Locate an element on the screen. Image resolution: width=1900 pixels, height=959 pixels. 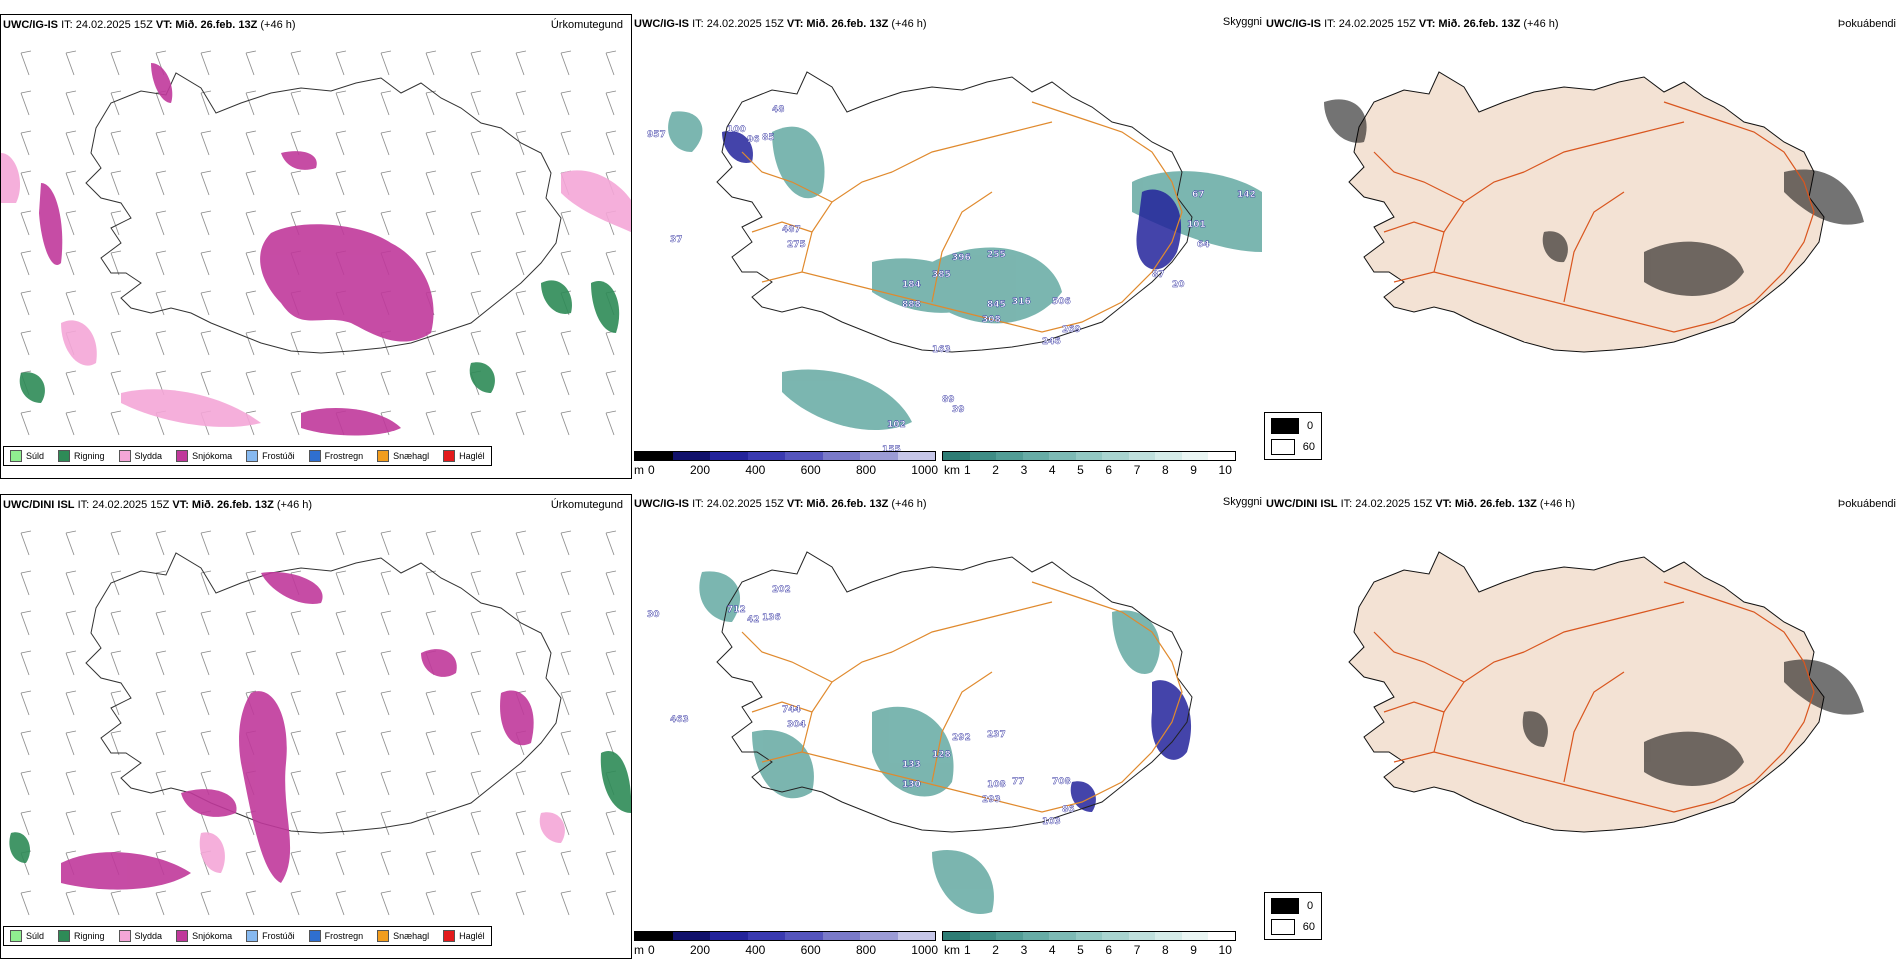
panel-type-label: Úrkomutegund is located at coordinates (586, 505).